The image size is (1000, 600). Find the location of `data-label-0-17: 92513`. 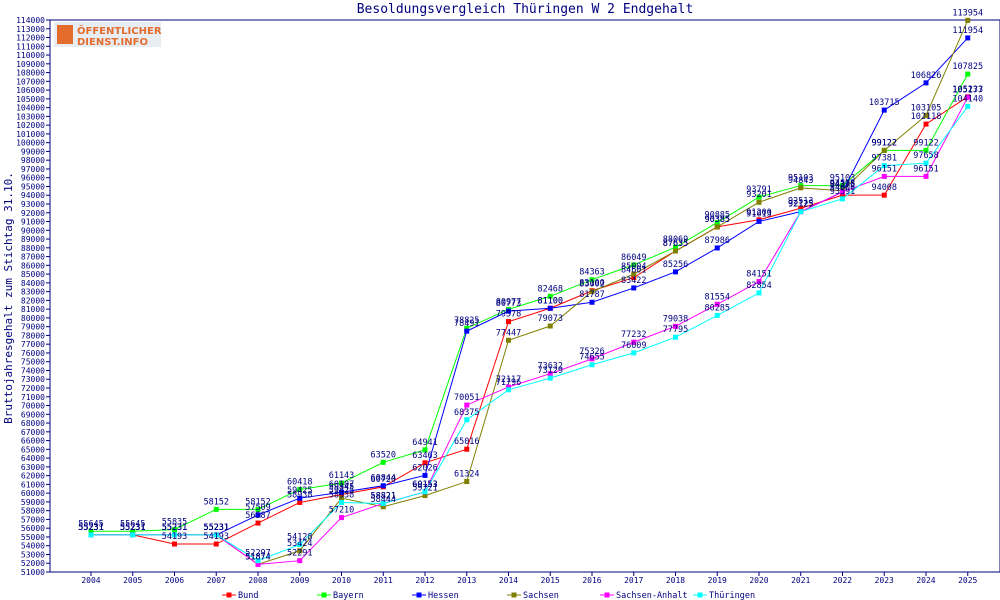

data-label-0-17: 92513 is located at coordinates (801, 201).